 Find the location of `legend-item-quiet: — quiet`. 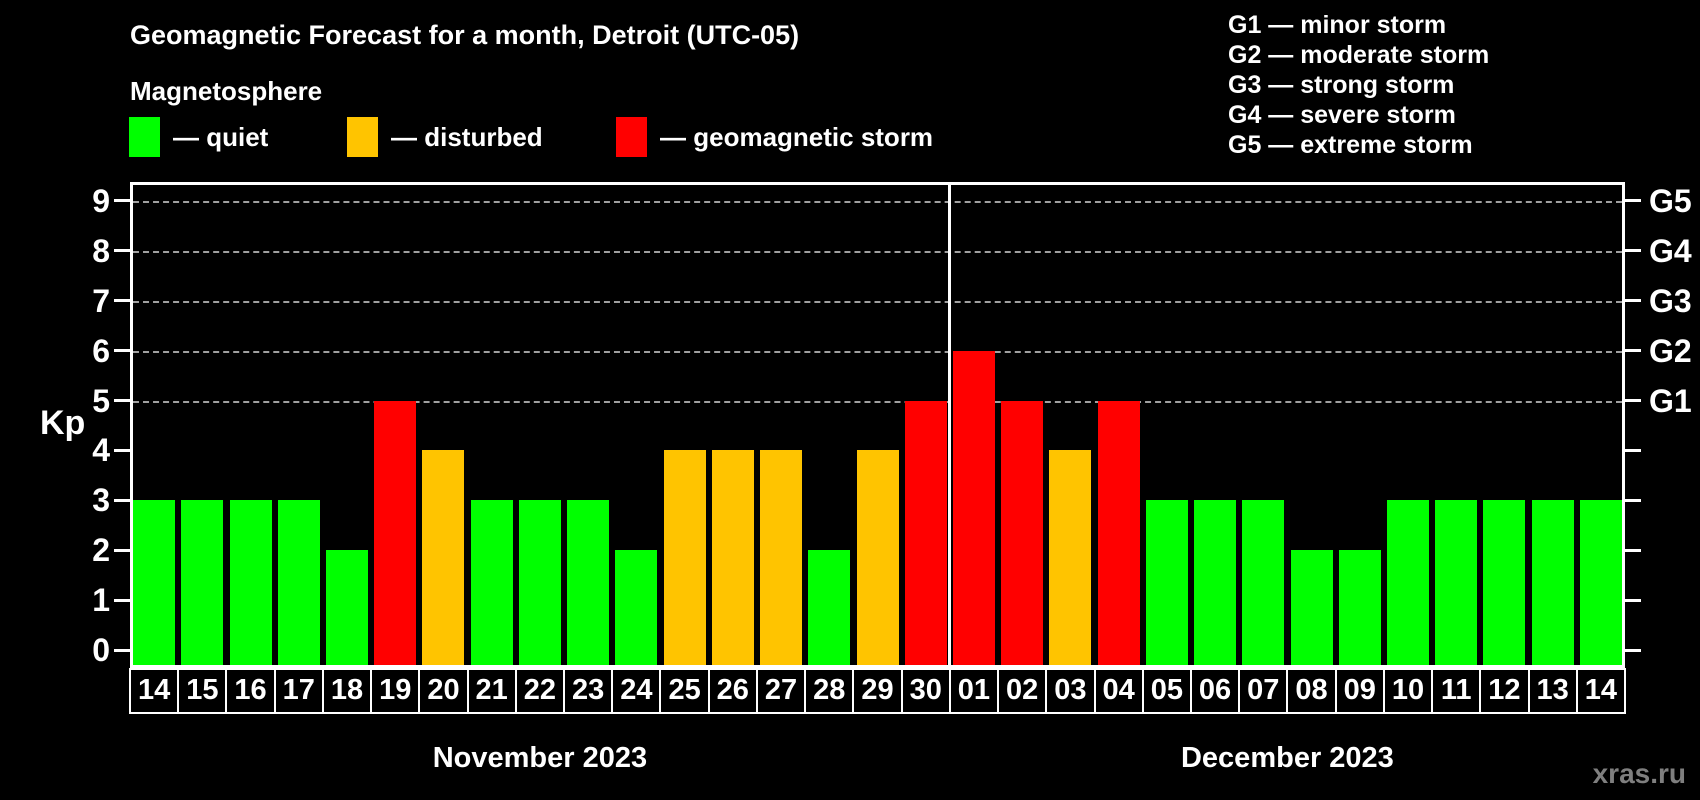

legend-item-quiet: — quiet is located at coordinates (198, 137).